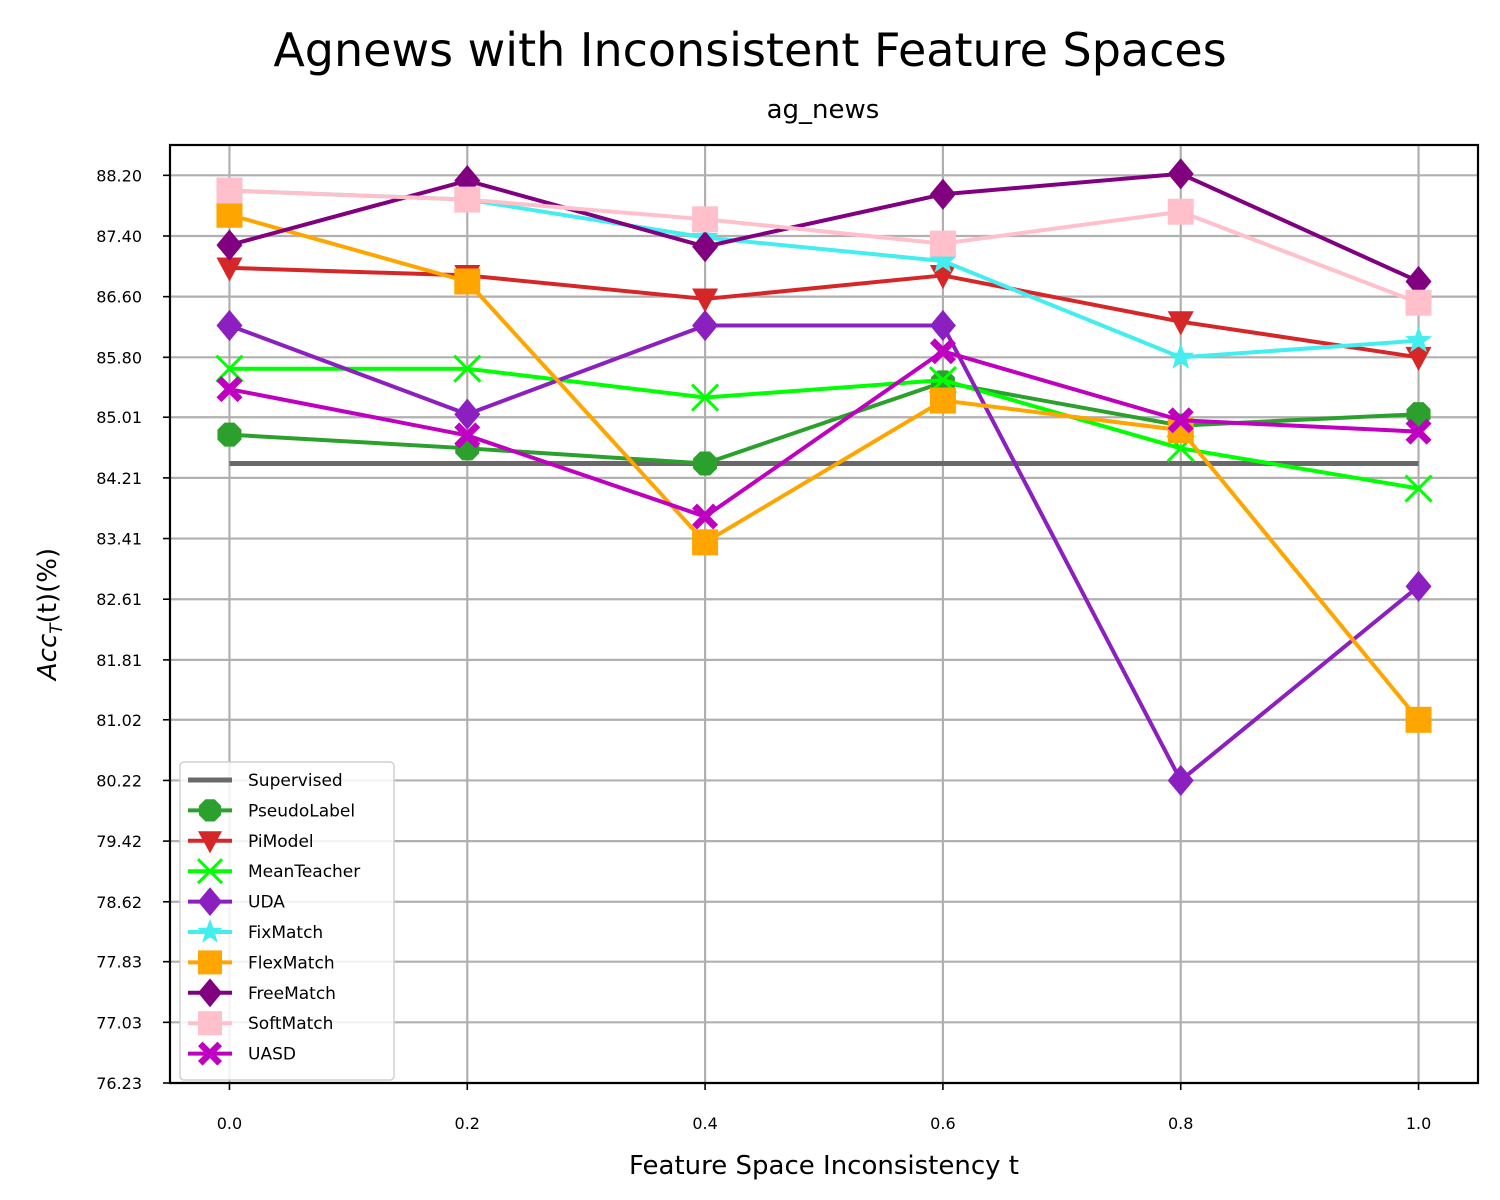 The image size is (1500, 1200). I want to click on legend-item-meanteacher: MeanTeacher, so click(274, 871).